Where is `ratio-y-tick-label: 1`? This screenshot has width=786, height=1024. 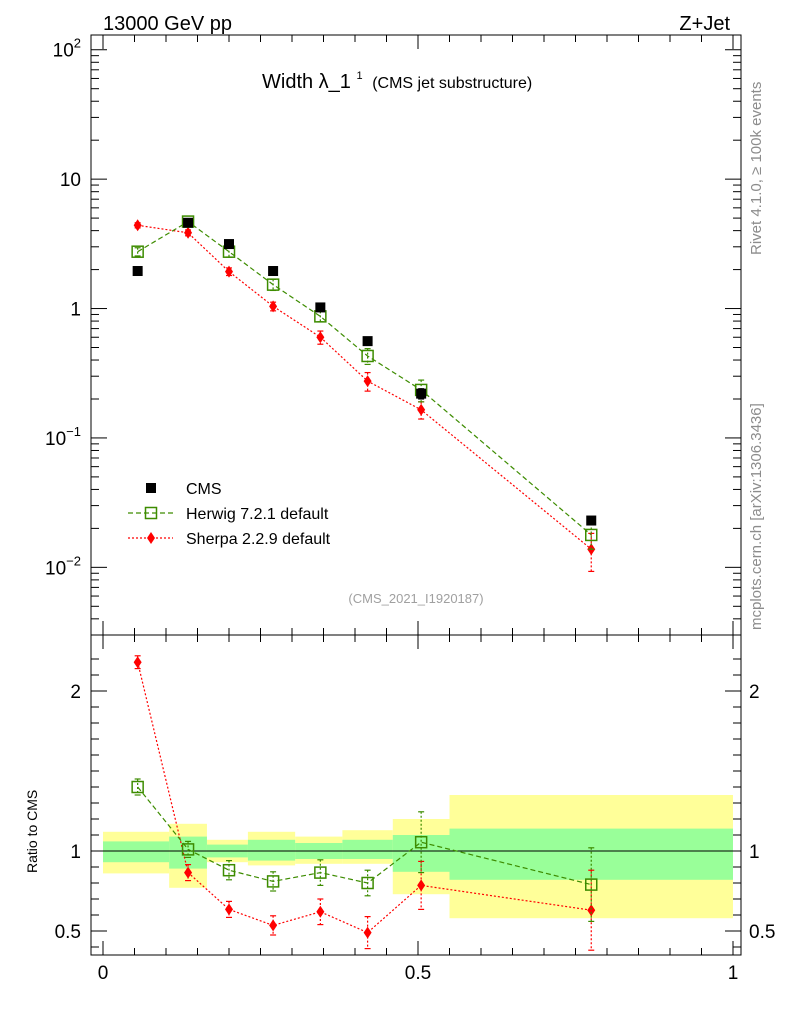
ratio-y-tick-label: 1 is located at coordinates (75, 852).